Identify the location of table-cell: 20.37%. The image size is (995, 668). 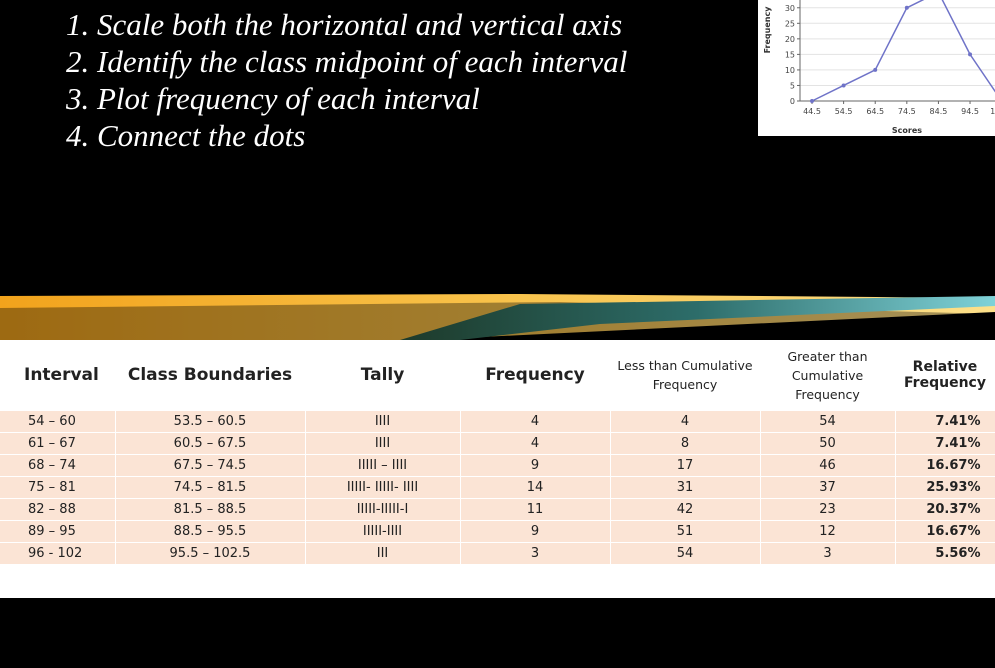
(945, 509).